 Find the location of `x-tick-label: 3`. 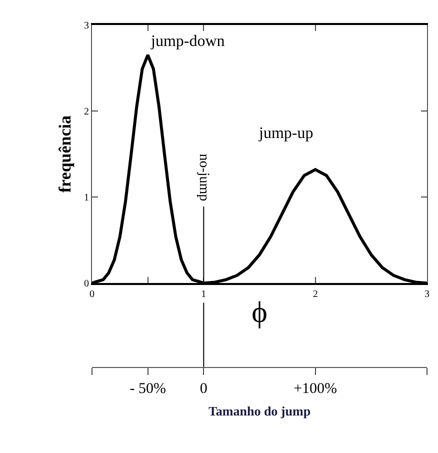

x-tick-label: 3 is located at coordinates (427, 294).